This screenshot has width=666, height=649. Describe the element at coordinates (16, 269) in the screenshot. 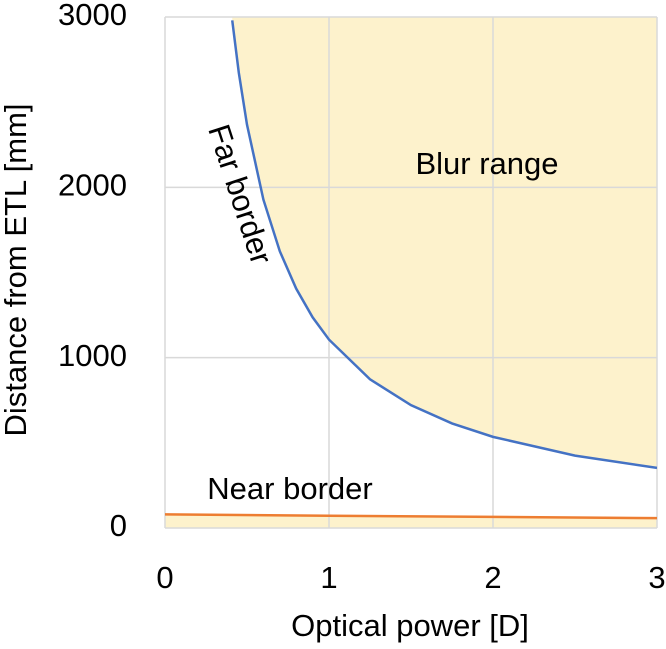

I see `y-axis-title: Distance from ETL [mm]` at that location.